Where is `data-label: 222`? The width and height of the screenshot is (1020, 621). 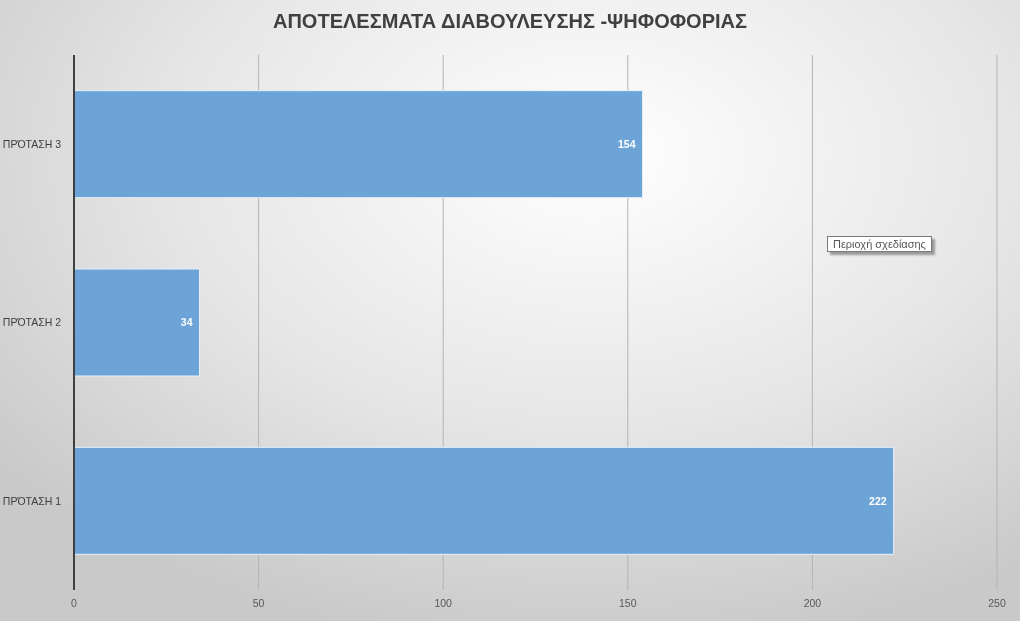
data-label: 222 is located at coordinates (878, 500).